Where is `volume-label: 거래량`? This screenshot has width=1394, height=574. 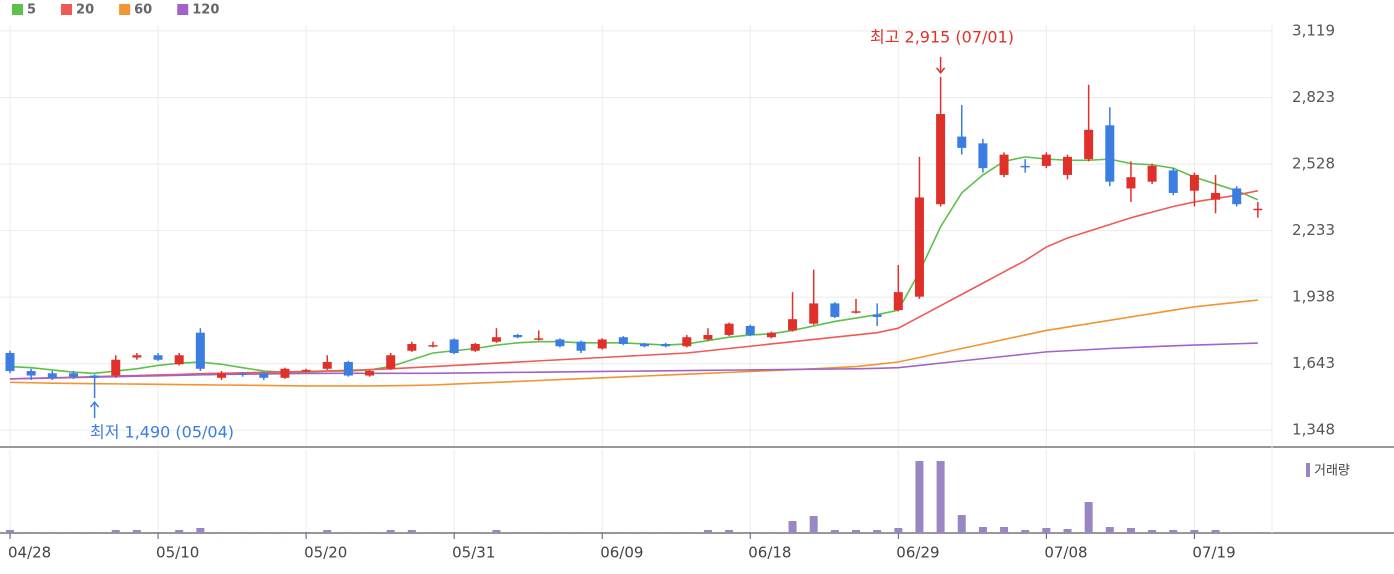
volume-label: 거래량 is located at coordinates (1332, 471).